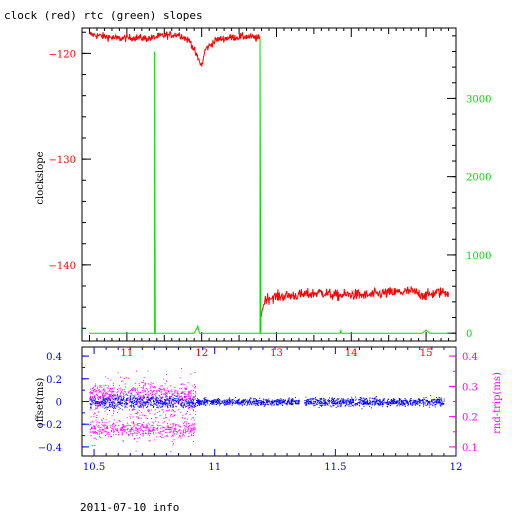  I want to click on bottom-left-tick-label: 0.2, so click(54, 380).